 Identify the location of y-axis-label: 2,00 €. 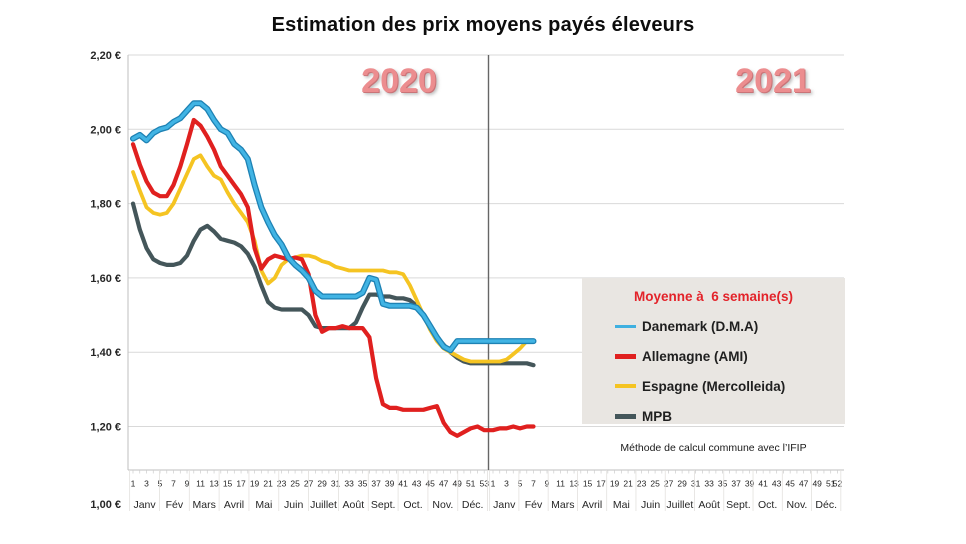
(105, 130).